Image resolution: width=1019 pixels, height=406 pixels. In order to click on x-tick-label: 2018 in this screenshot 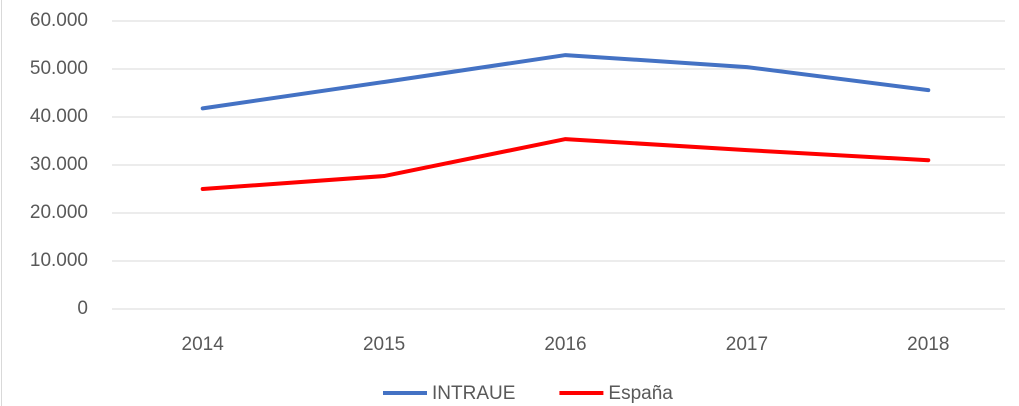, I will do `click(928, 344)`.